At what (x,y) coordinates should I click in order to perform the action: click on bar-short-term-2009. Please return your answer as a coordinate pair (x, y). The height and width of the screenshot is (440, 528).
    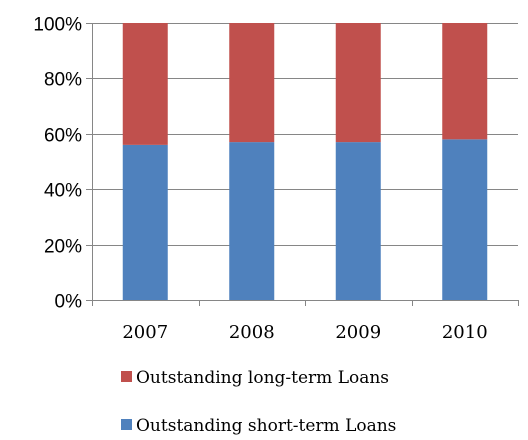
    Looking at the image, I should click on (358, 221).